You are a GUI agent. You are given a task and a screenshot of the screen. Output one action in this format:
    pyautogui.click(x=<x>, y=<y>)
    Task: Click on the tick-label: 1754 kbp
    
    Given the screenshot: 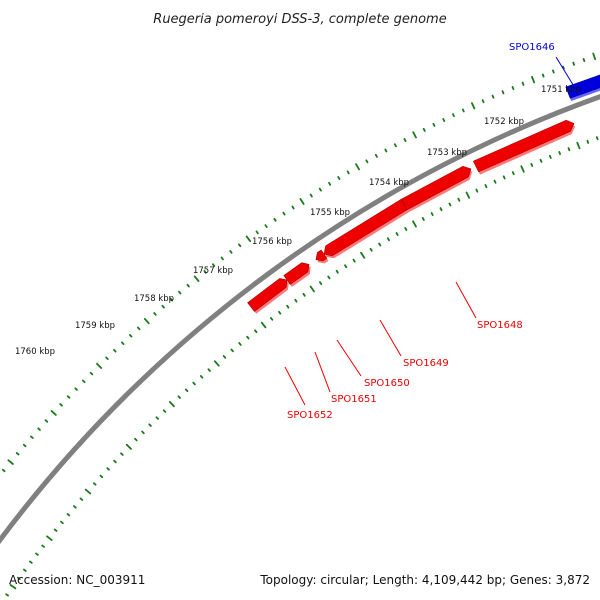 What is the action you would take?
    pyautogui.click(x=389, y=183)
    